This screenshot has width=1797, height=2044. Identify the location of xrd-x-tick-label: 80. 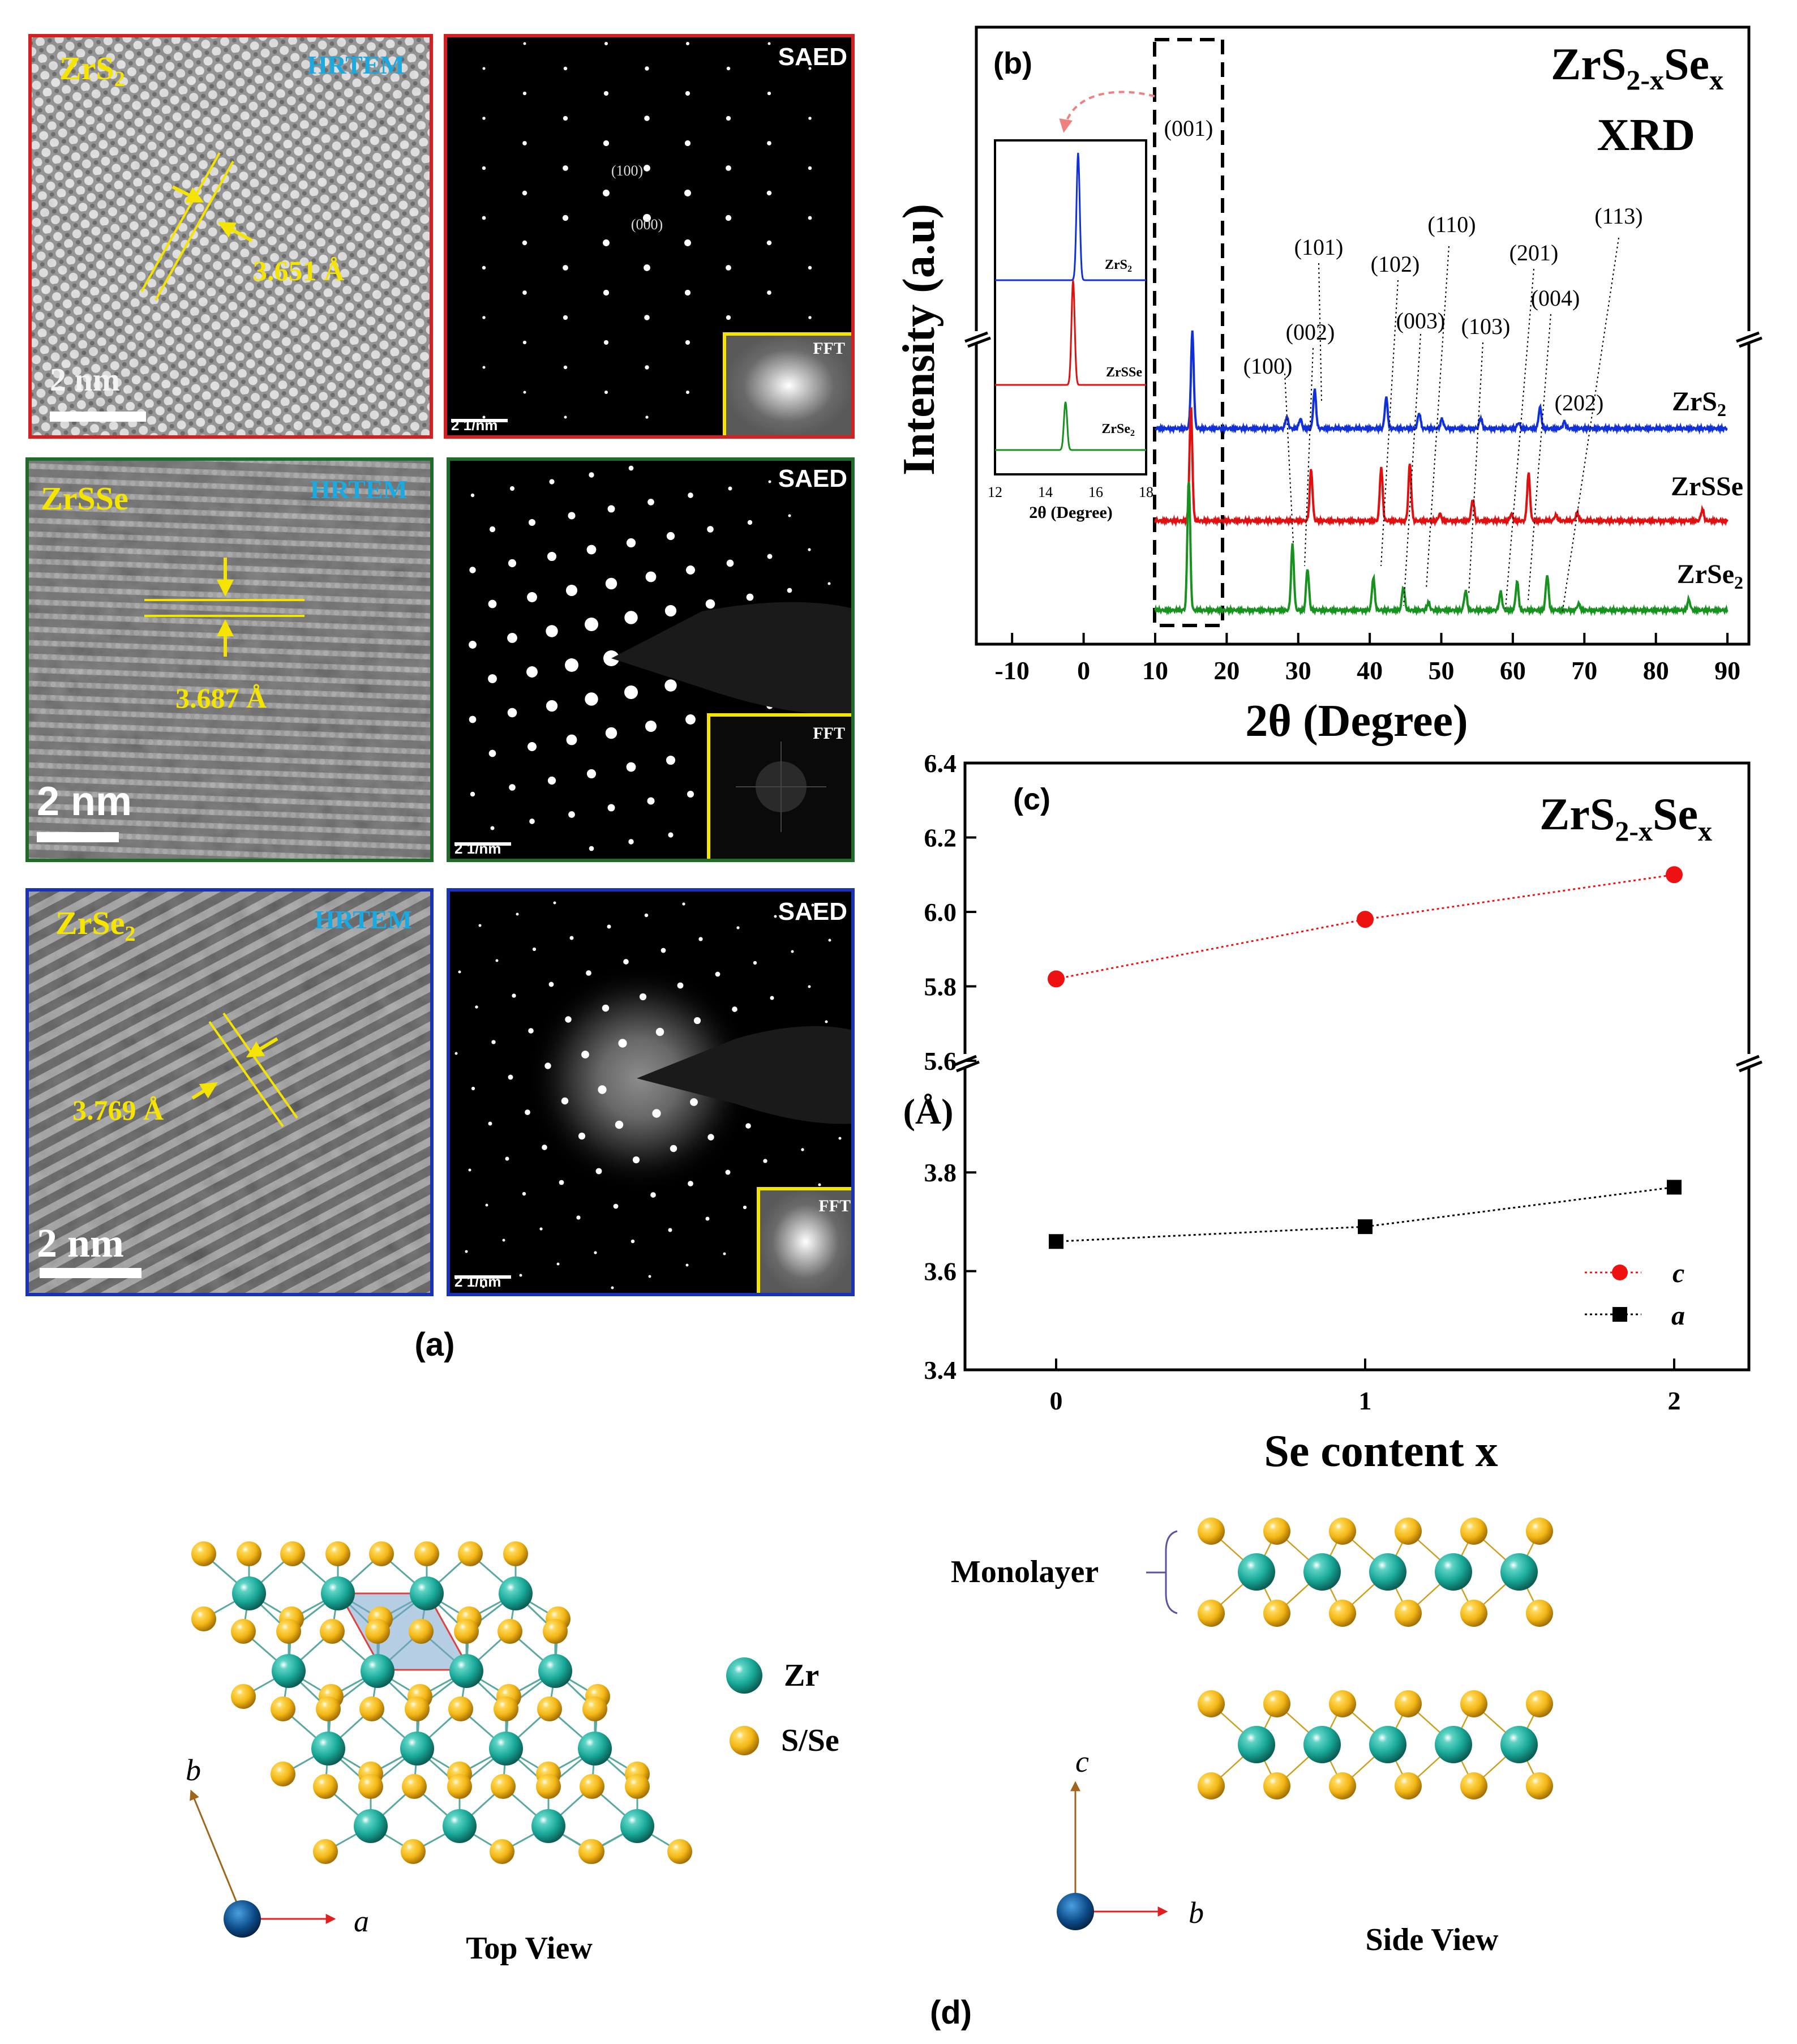
(1656, 670).